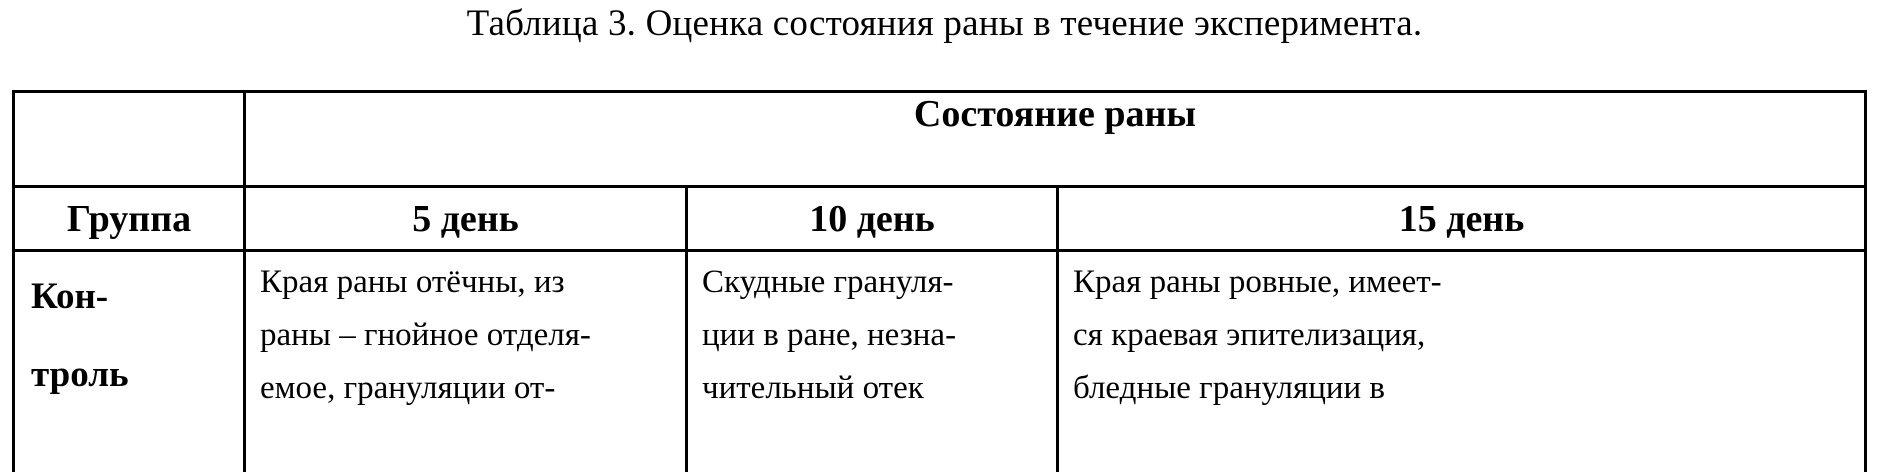  What do you see at coordinates (129, 139) in the screenshot?
I see `header-corner-cell` at bounding box center [129, 139].